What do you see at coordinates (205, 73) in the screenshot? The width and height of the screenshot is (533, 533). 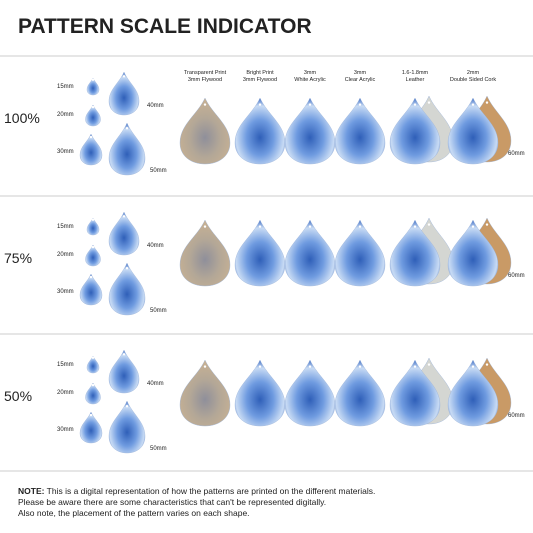 I see `material-label: Transparent Print` at bounding box center [205, 73].